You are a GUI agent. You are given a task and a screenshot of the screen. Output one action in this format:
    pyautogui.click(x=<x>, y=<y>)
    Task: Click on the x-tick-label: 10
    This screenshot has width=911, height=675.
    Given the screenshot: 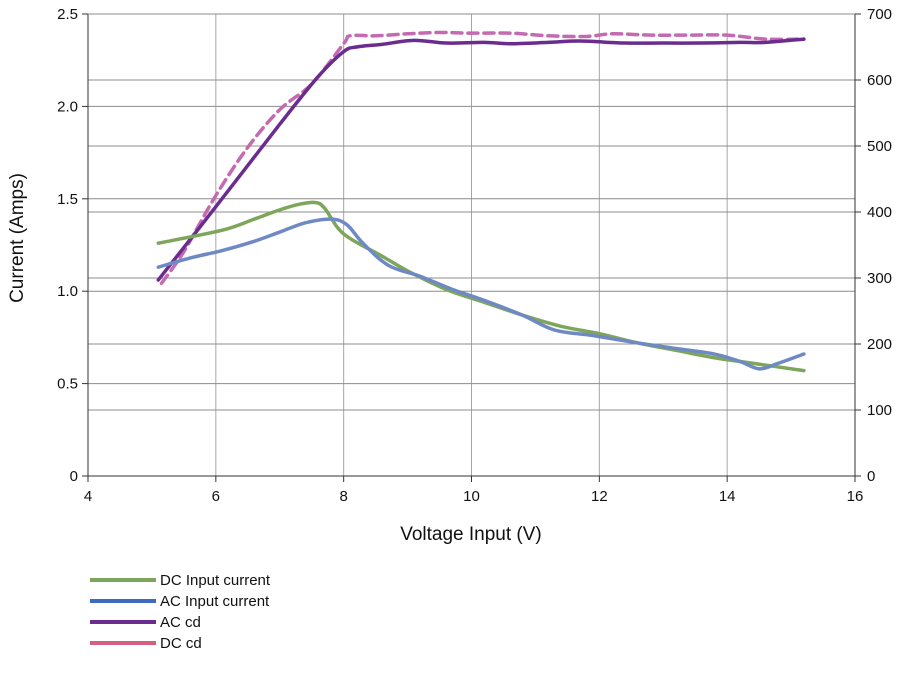 What is the action you would take?
    pyautogui.click(x=471, y=496)
    